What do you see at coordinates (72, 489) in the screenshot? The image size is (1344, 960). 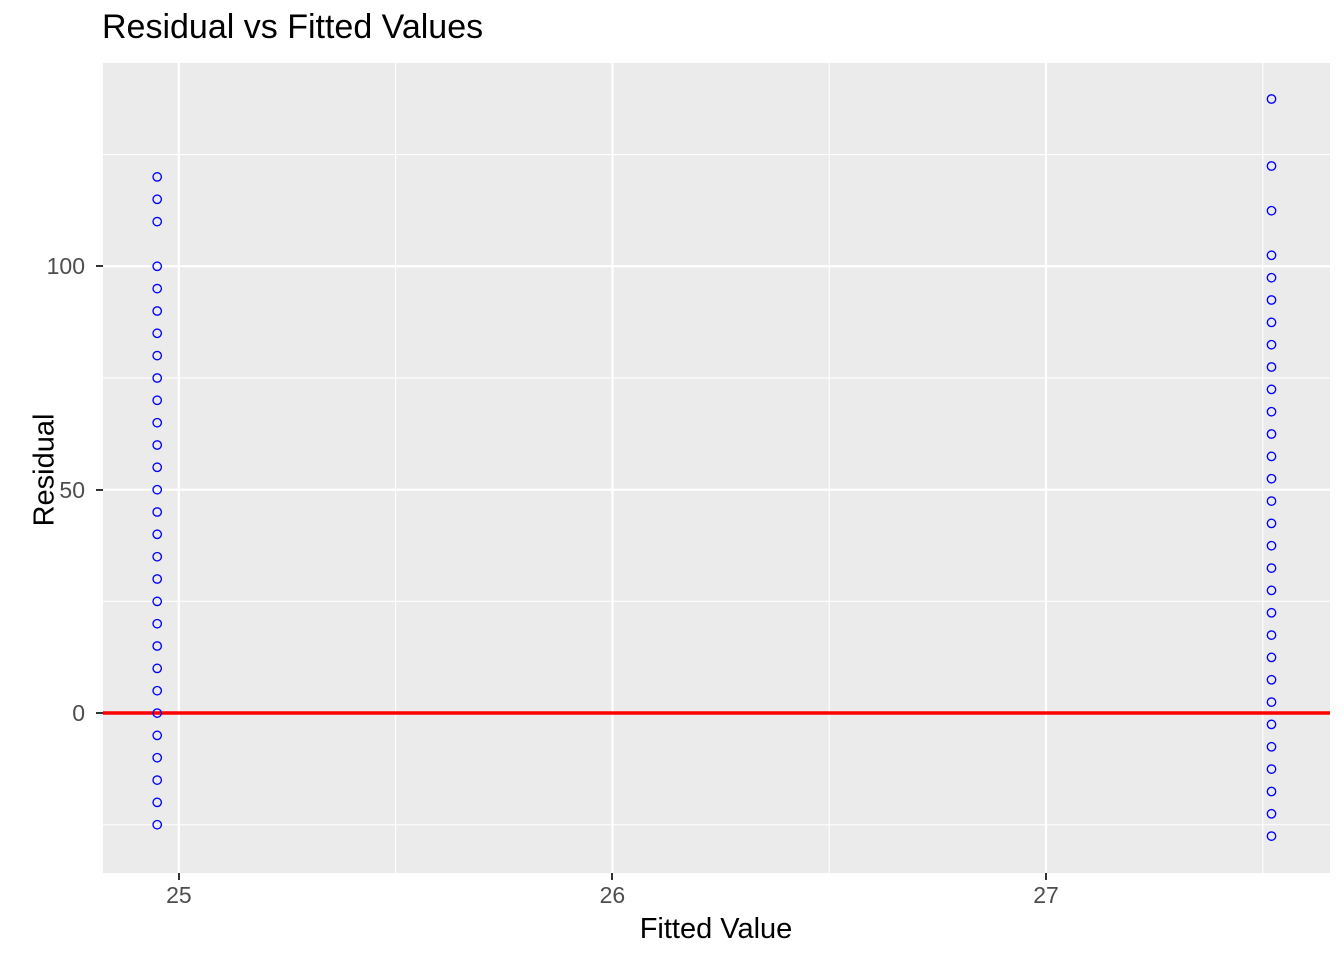 I see `y-axis-tick-label: 50` at bounding box center [72, 489].